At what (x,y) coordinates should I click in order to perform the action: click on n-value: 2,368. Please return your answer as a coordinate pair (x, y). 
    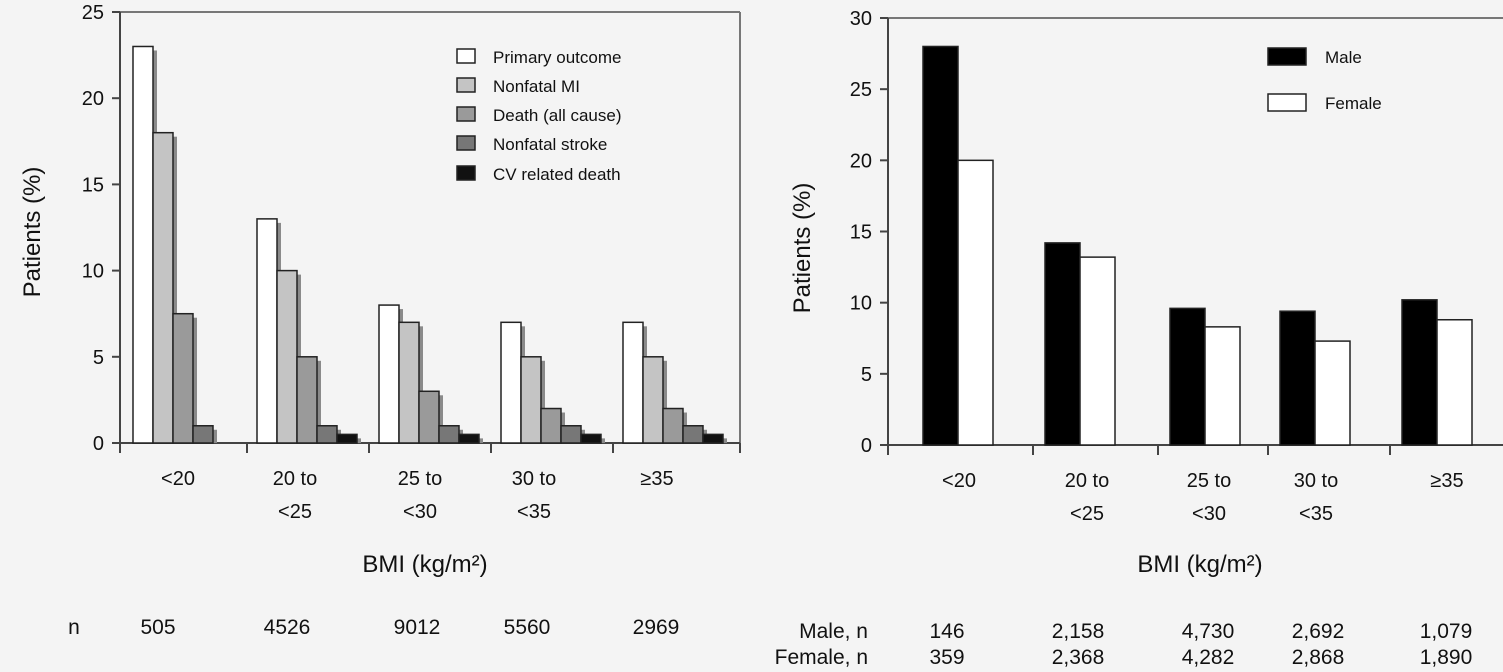
    Looking at the image, I should click on (1078, 657).